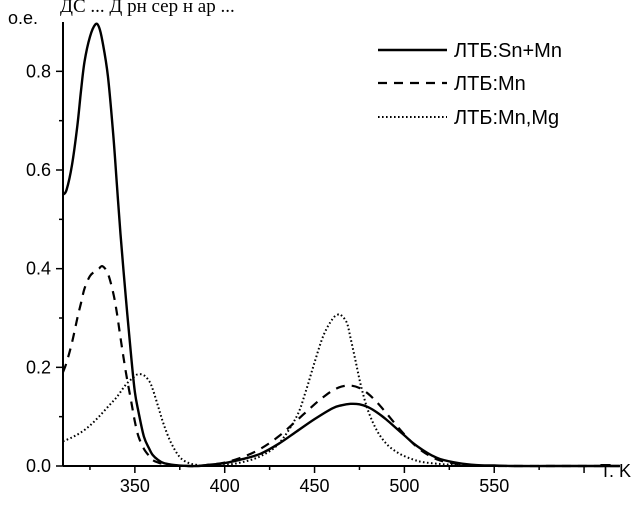 The image size is (639, 505). Describe the element at coordinates (38, 170) in the screenshot. I see `y-tick-label: 0.6` at that location.